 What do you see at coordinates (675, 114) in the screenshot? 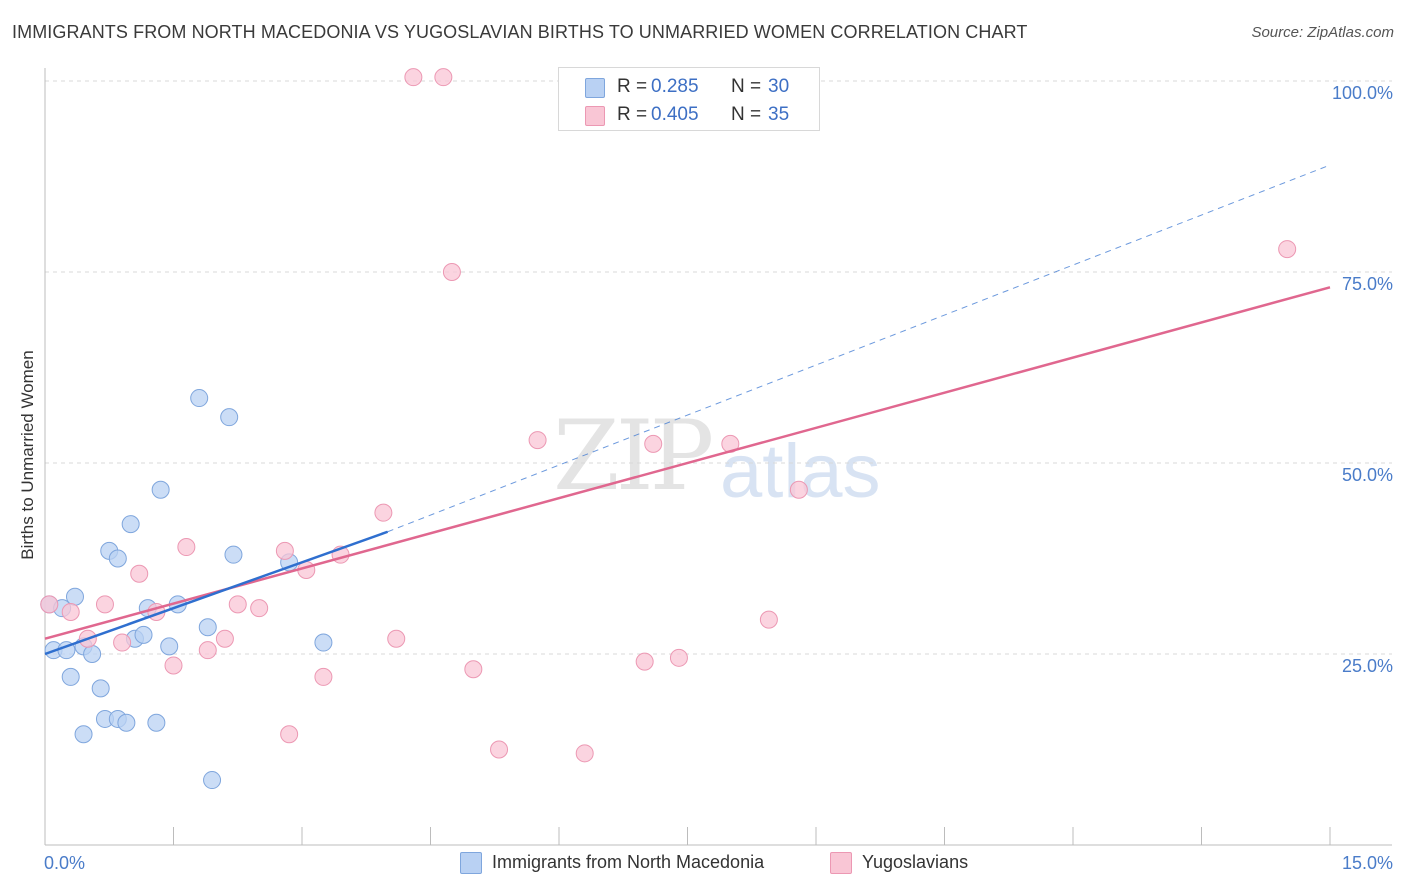
I see `legend-r-value: 0.405` at bounding box center [675, 114].